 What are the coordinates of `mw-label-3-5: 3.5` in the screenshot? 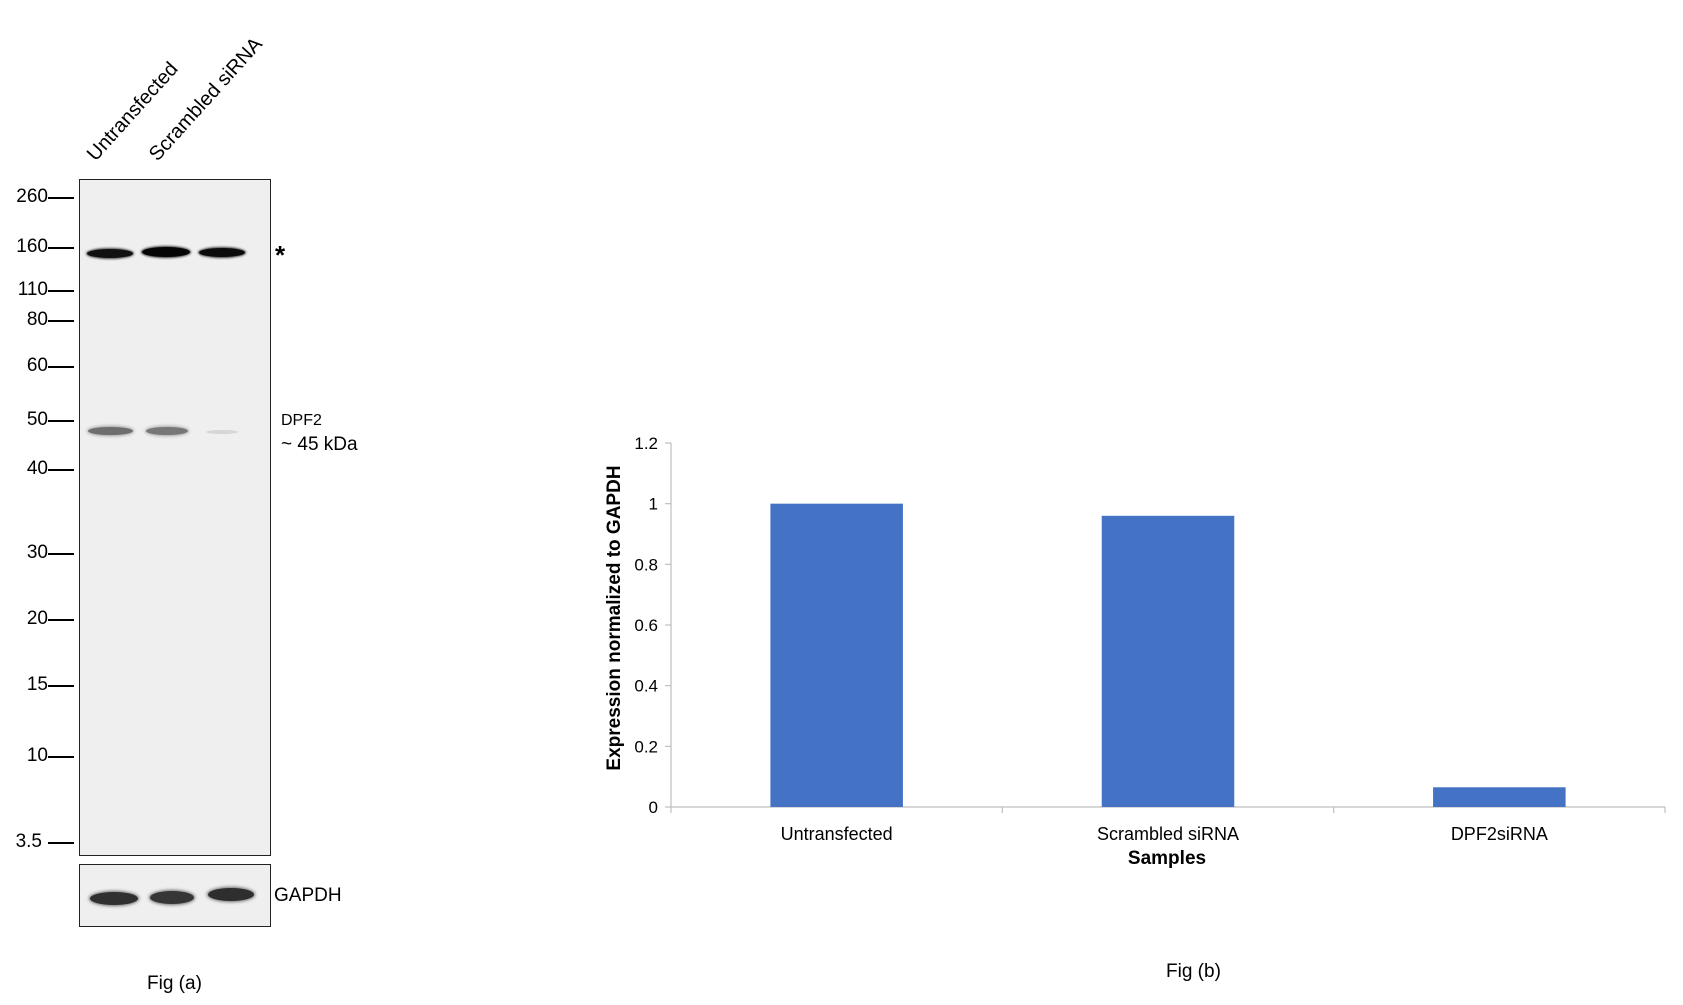 It's located at (28, 841).